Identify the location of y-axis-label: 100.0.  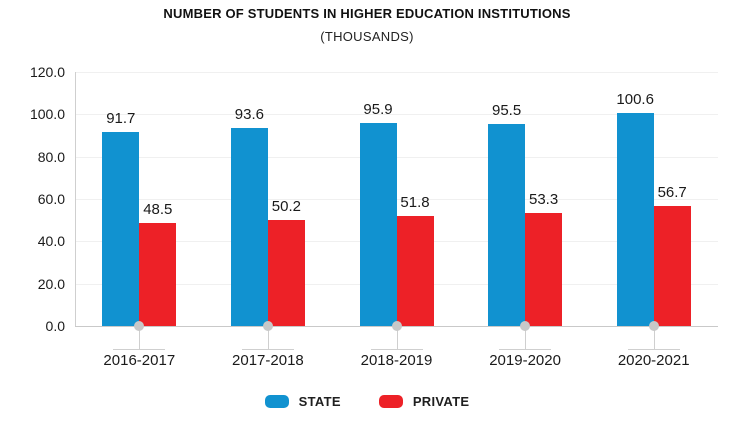
(47, 114).